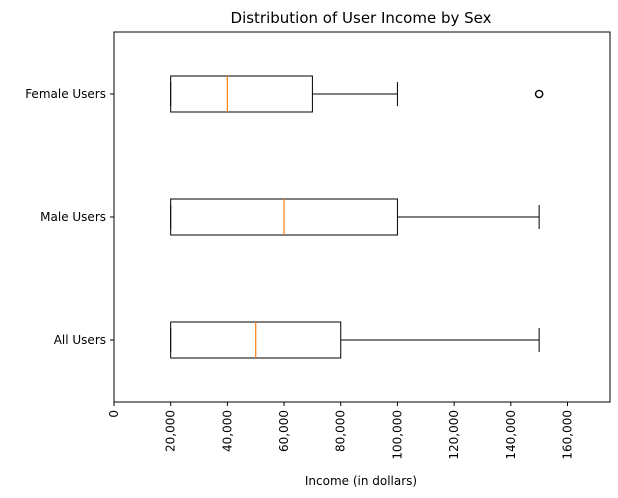  Describe the element at coordinates (361, 18) in the screenshot. I see `chart-title: Distribution of User Income by Sex` at that location.